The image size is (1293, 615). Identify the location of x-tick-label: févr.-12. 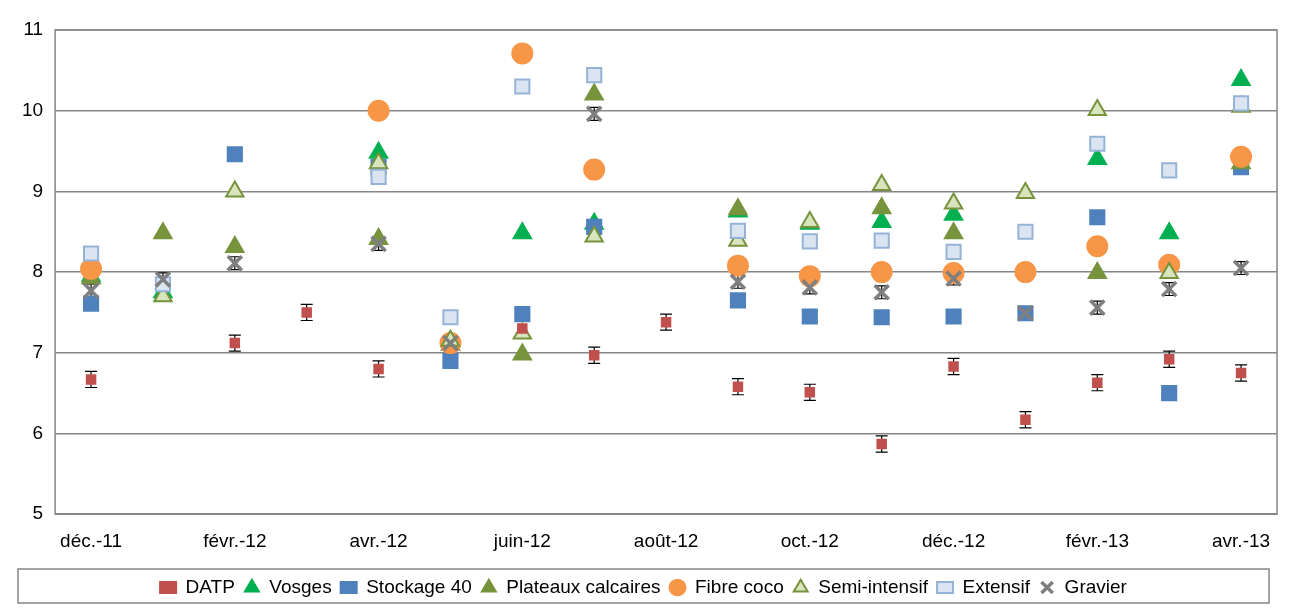
(235, 540).